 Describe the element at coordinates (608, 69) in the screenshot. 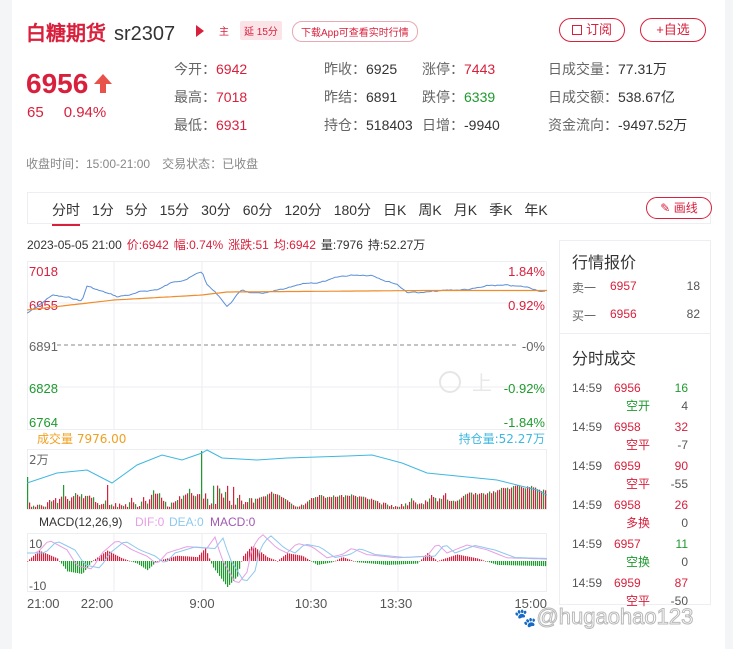

I see `quote-field: 日成交量：77.31万` at that location.